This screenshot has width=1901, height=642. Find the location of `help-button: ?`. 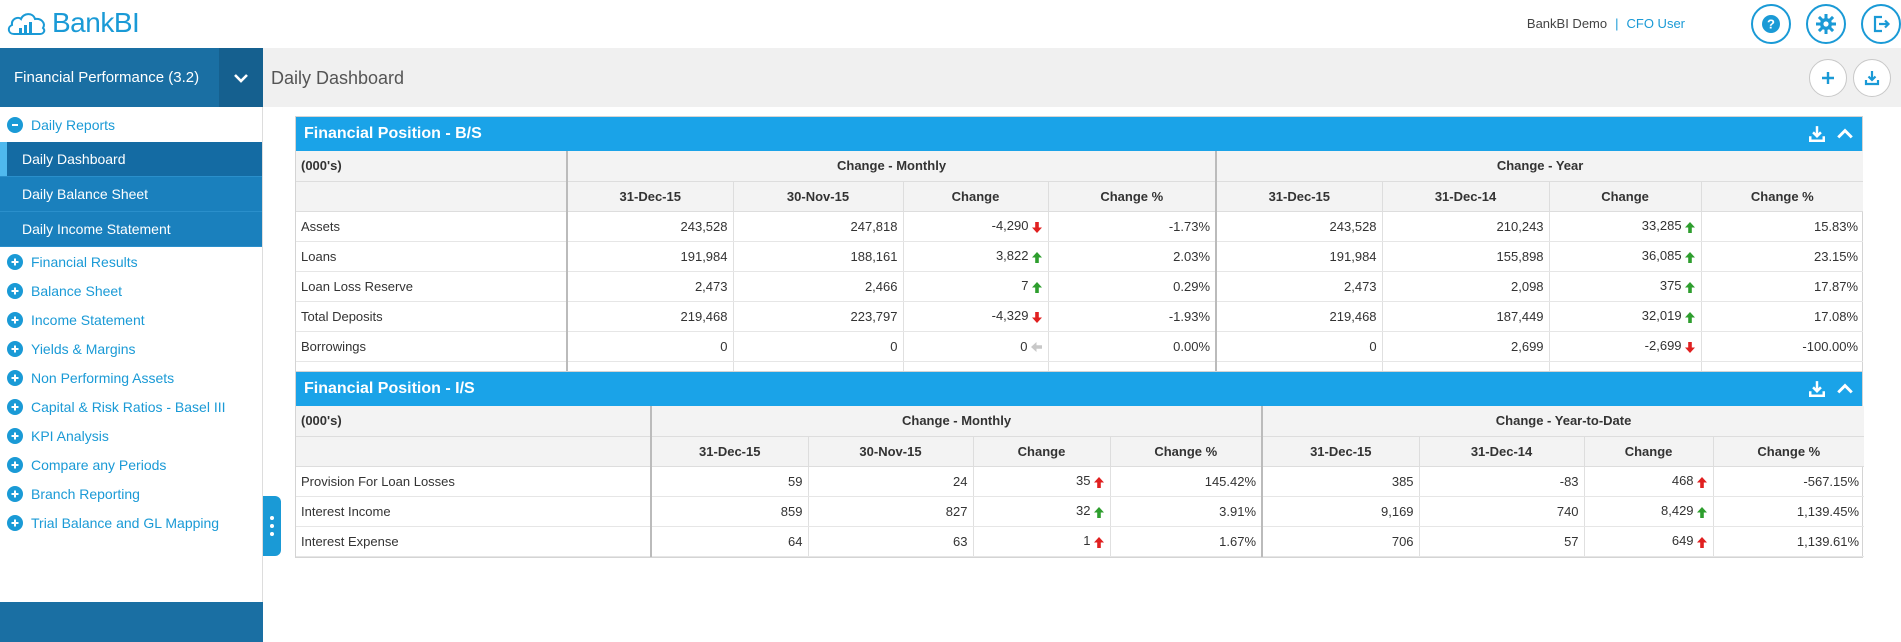

help-button: ? is located at coordinates (1771, 24).